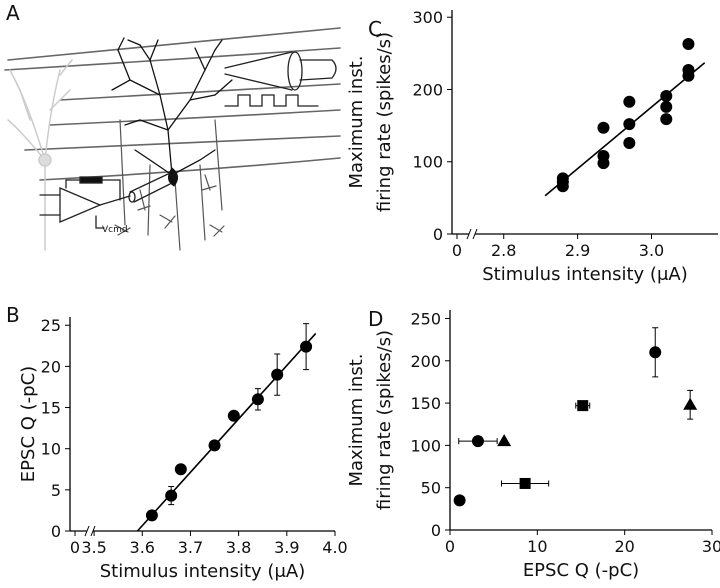 The height and width of the screenshot is (588, 720). What do you see at coordinates (425, 403) in the screenshot?
I see `y-tick-label: 150` at bounding box center [425, 403].